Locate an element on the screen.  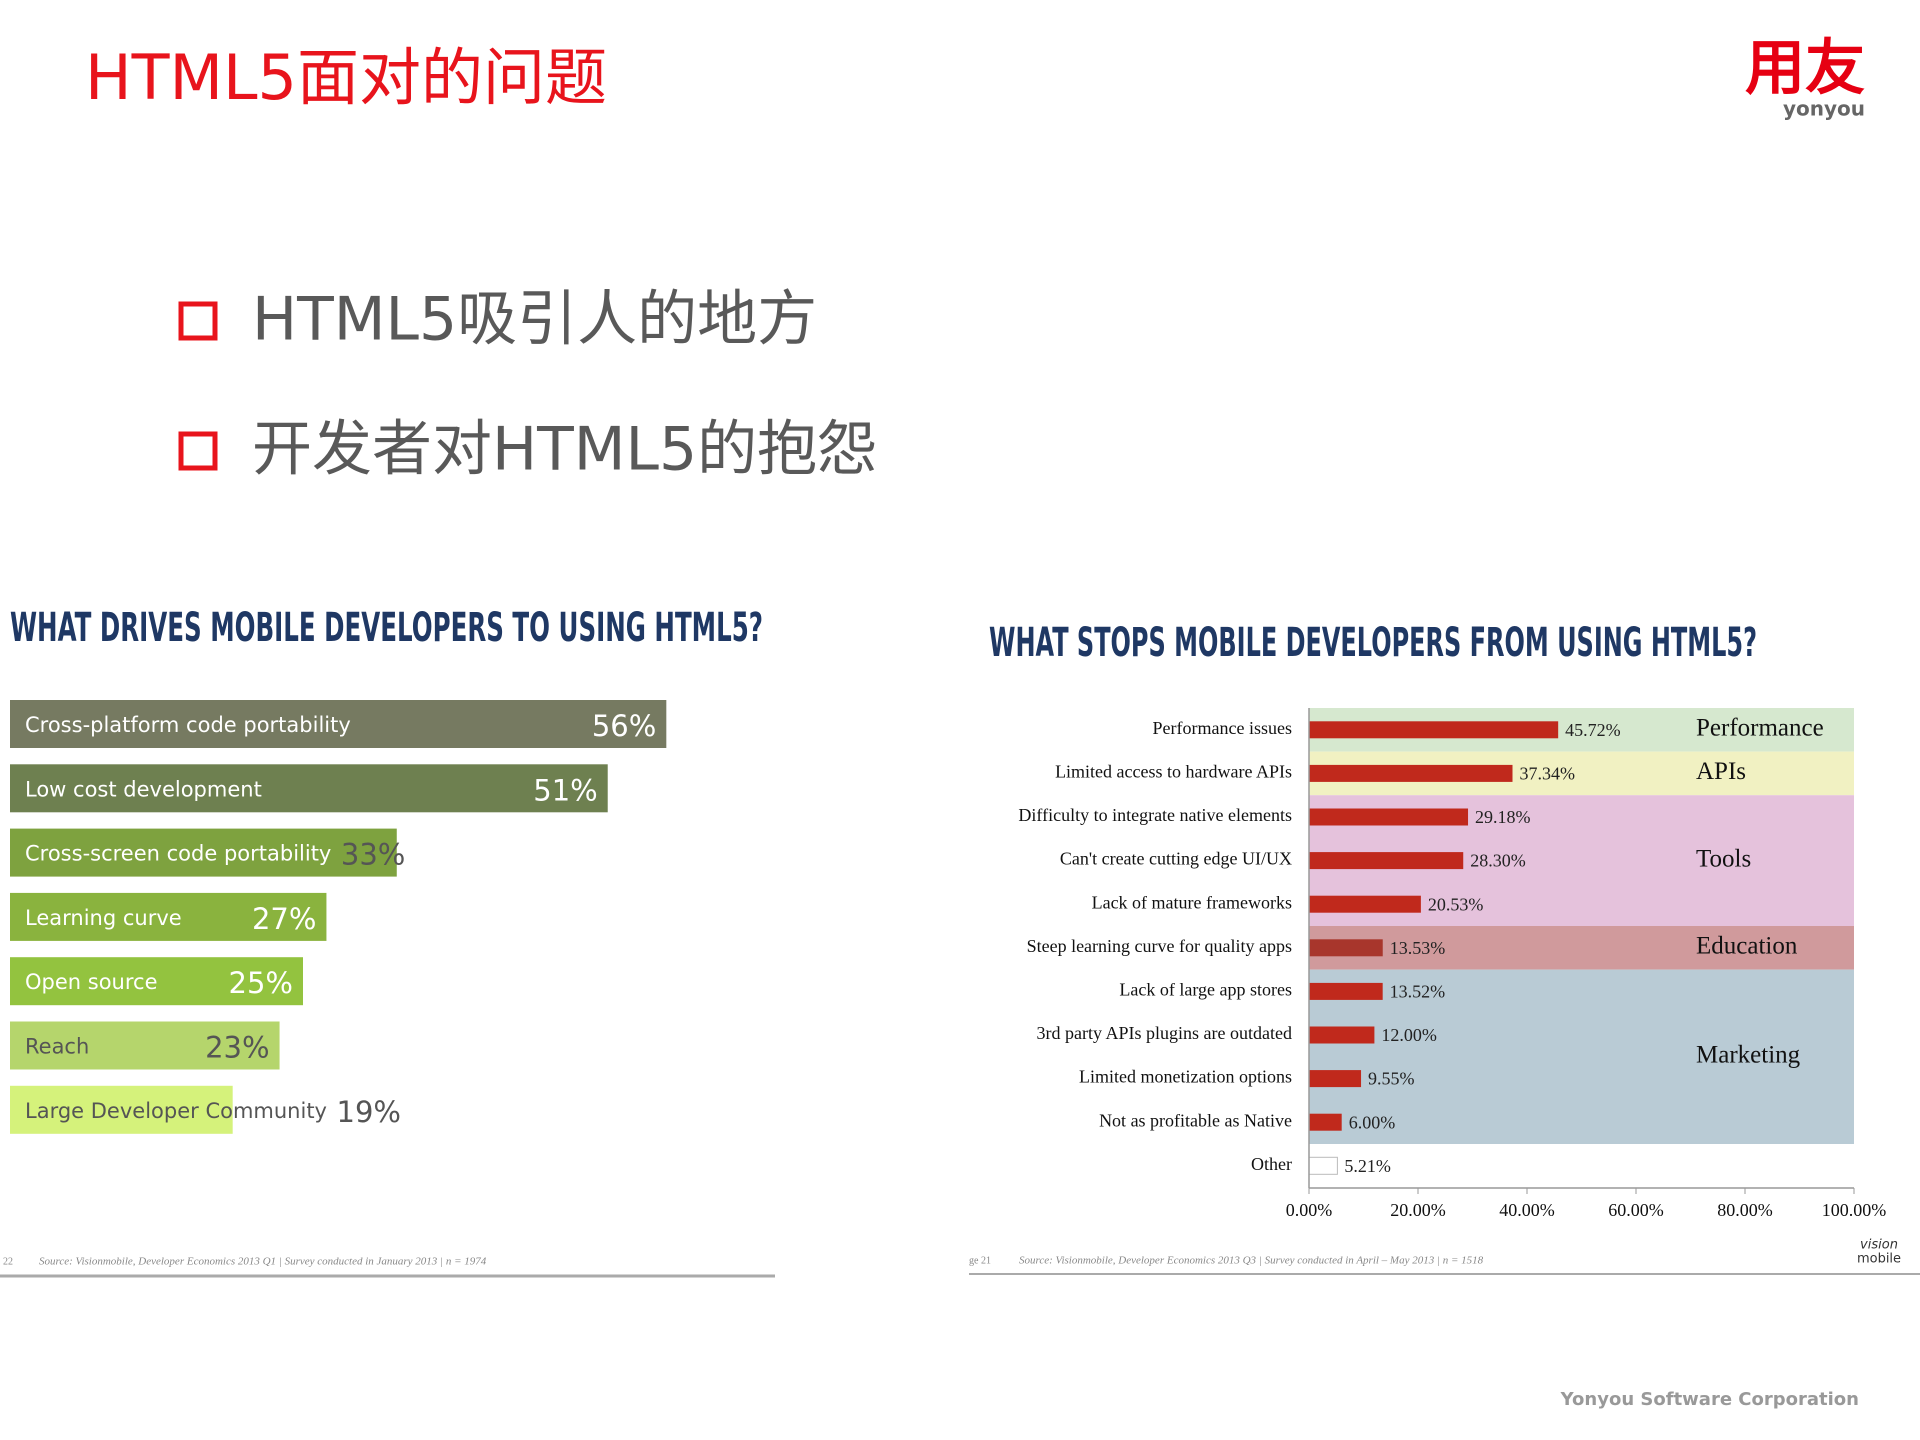
value-label: 9.55% is located at coordinates (1391, 1079).